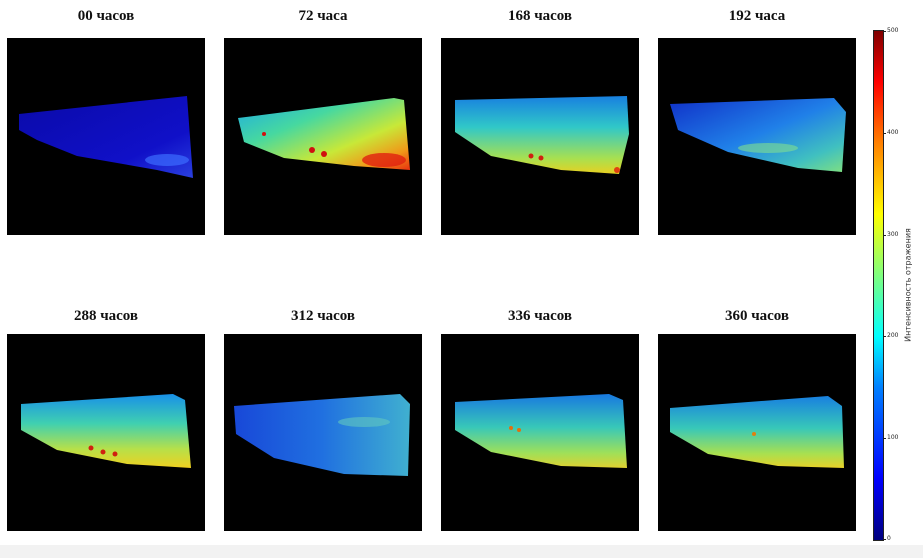  What do you see at coordinates (890, 30) in the screenshot?
I see `colorbar-tick: 500` at bounding box center [890, 30].